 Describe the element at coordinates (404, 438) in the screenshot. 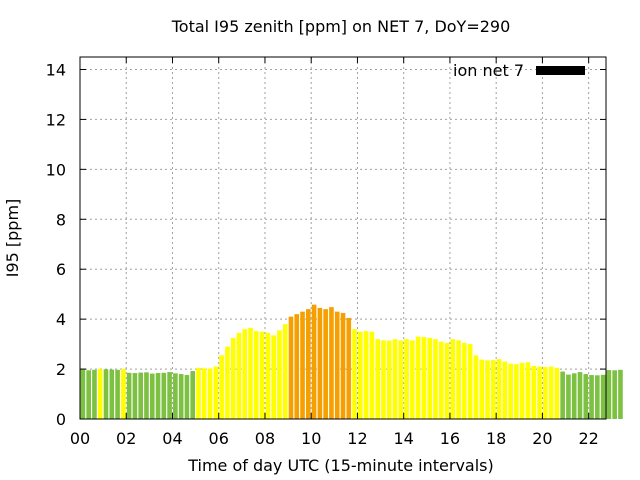

I see `x-tick-label: 14` at that location.